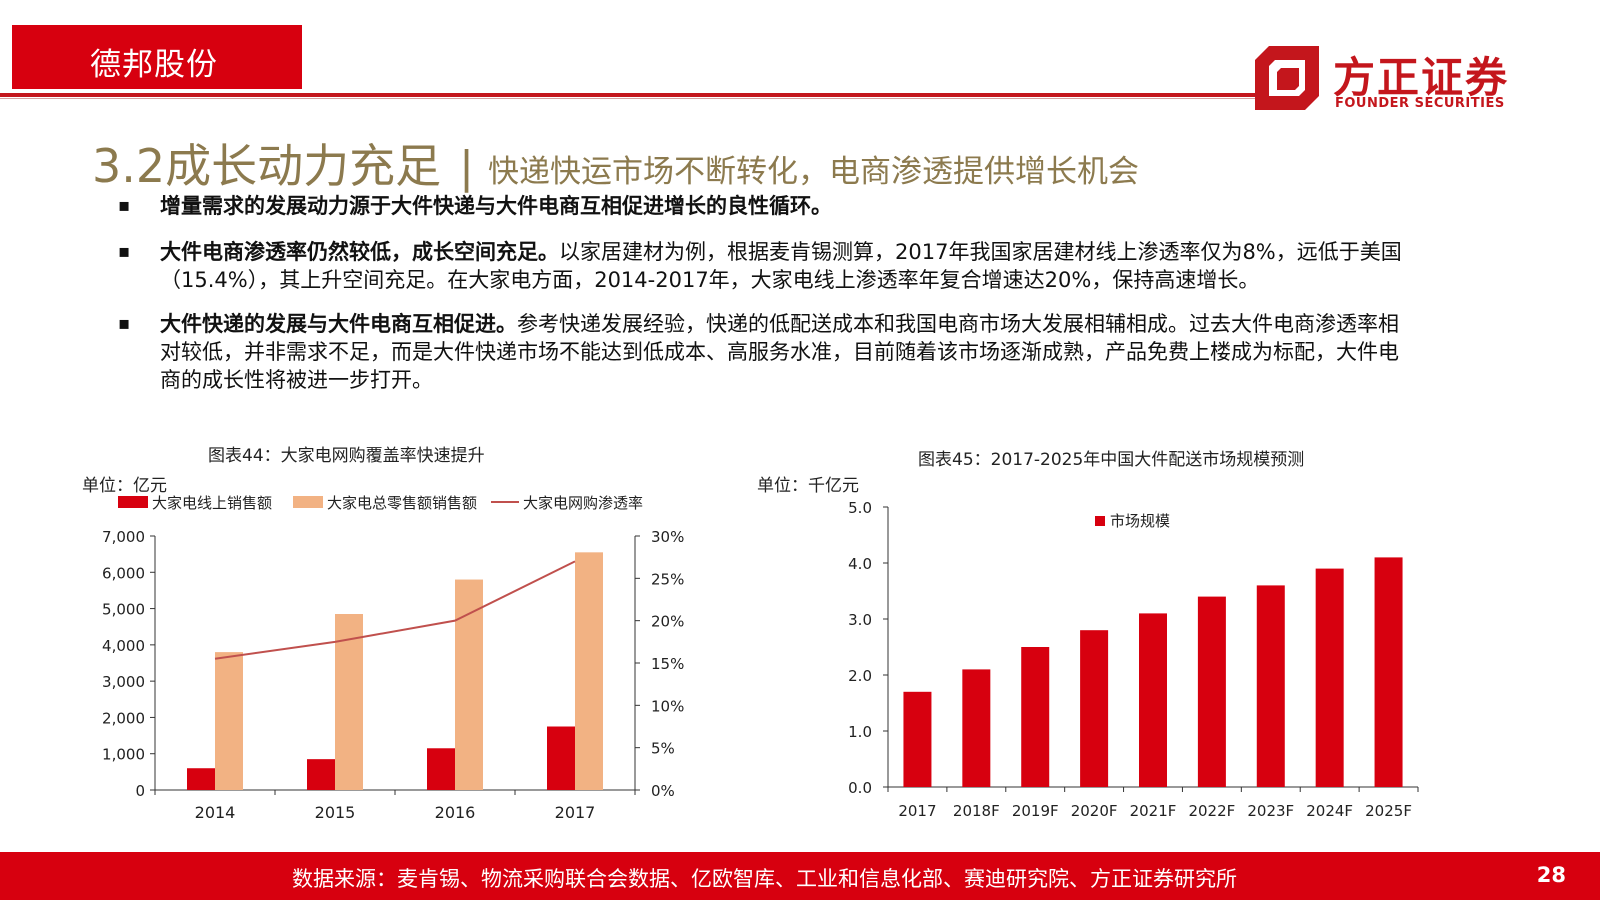 The height and width of the screenshot is (900, 1600). What do you see at coordinates (123, 610) in the screenshot?
I see `y-tick-label: 5,000` at bounding box center [123, 610].